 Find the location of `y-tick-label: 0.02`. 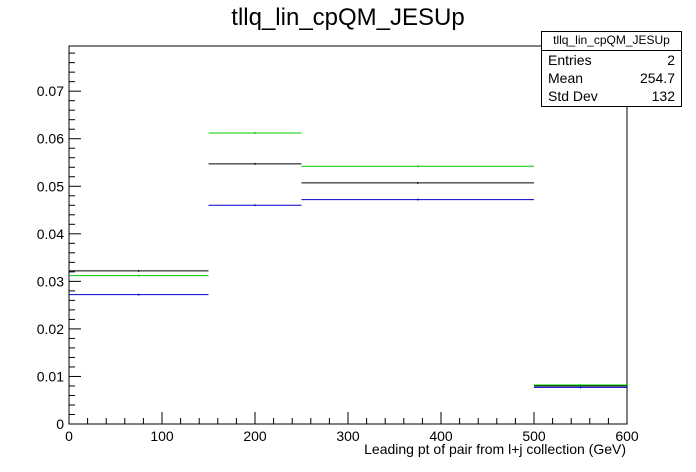

y-tick-label: 0.02 is located at coordinates (50, 329).